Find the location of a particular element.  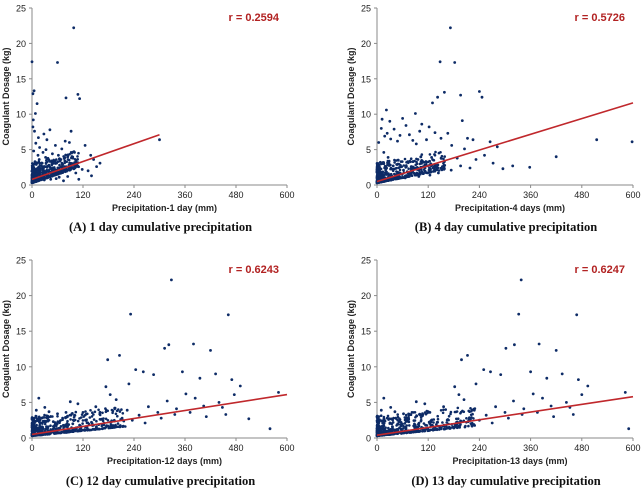

x-tick-label: 0 is located at coordinates (376, 448).